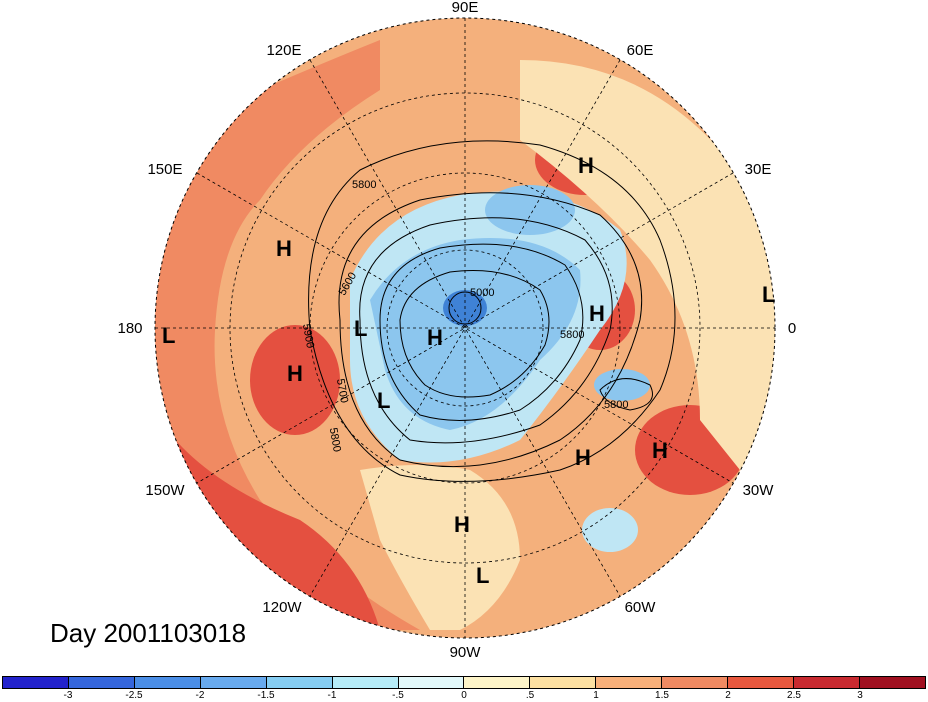 The image size is (928, 702). I want to click on lon-label-120e: 120E, so click(283, 50).